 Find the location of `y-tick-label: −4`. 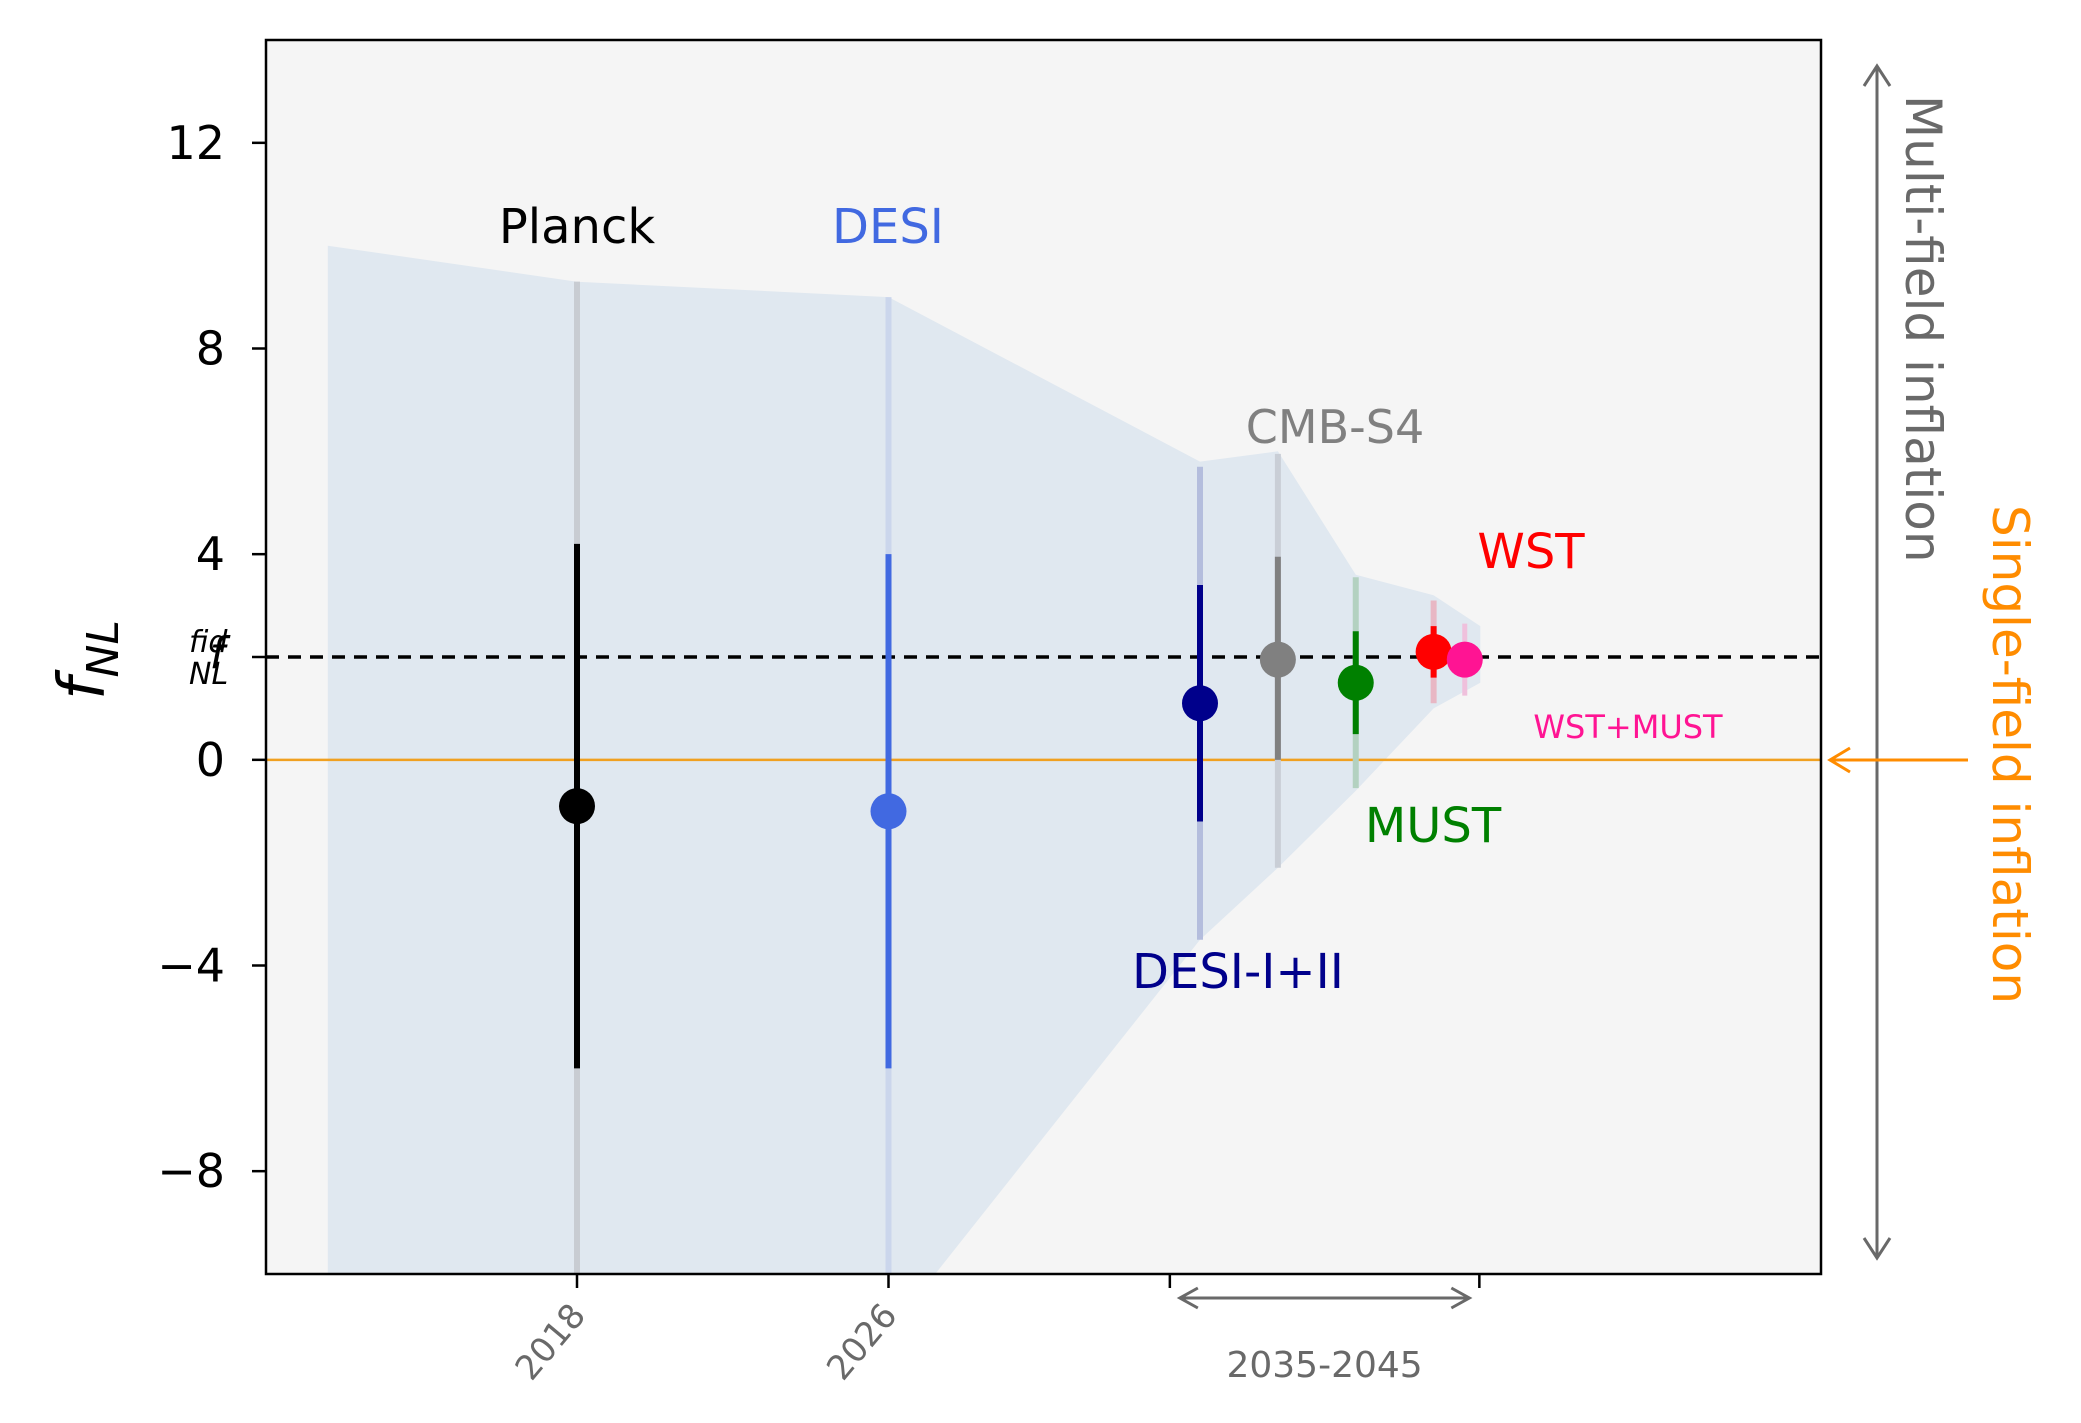

y-tick-label: −4 is located at coordinates (191, 966).